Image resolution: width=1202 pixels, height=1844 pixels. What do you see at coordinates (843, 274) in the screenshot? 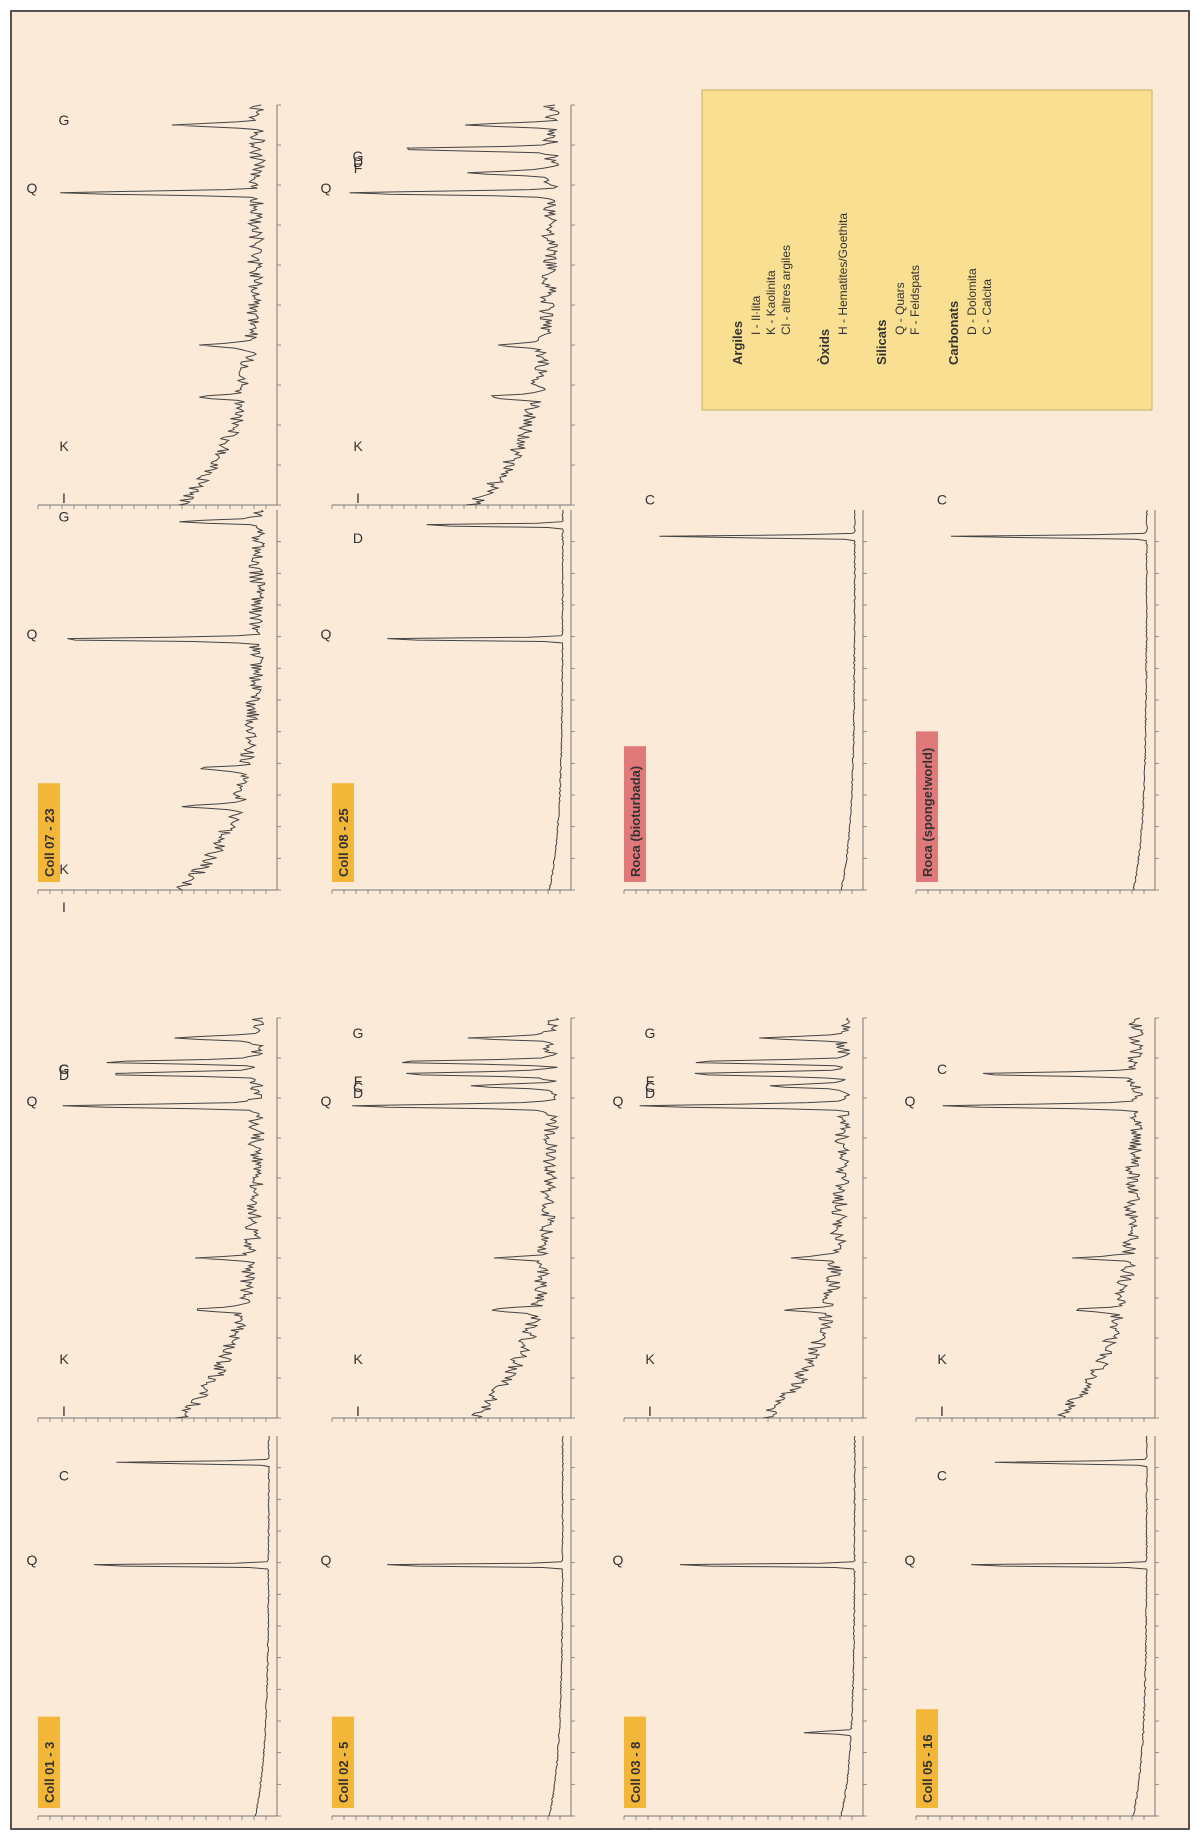
I see `legend-item: H - Hematites/Goethita` at bounding box center [843, 274].